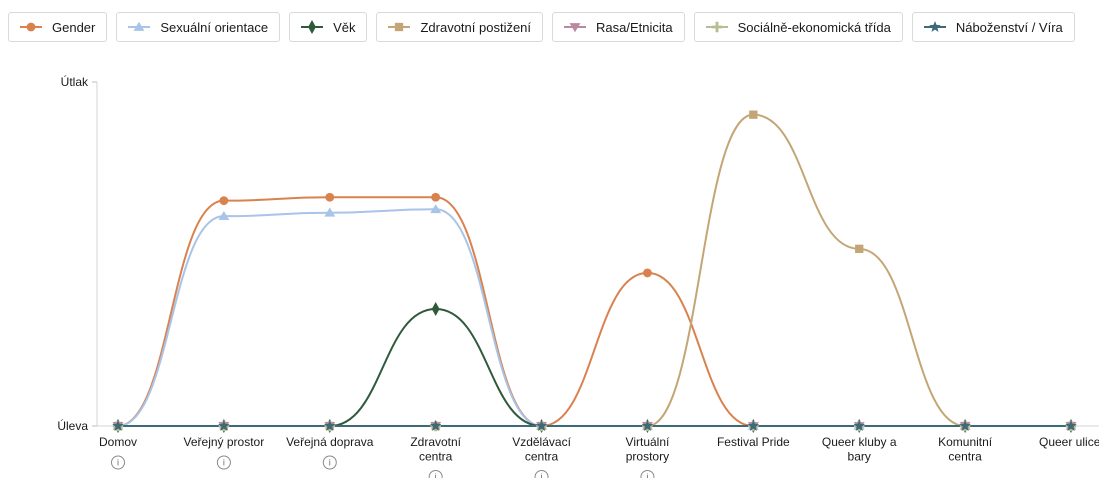 Image resolution: width=1099 pixels, height=478 pixels. I want to click on legend-marker-diamond-icon, so click(312, 27).